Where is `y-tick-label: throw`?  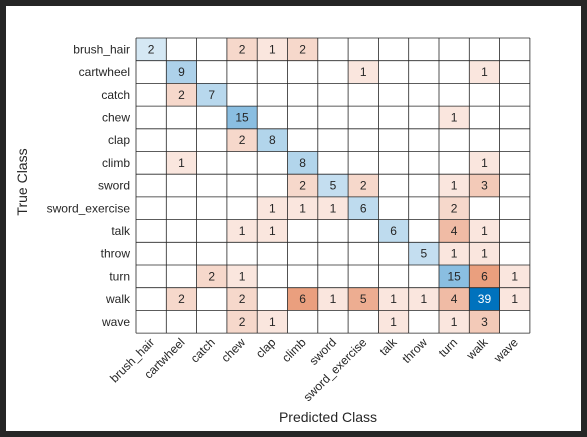 y-tick-label: throw is located at coordinates (116, 254).